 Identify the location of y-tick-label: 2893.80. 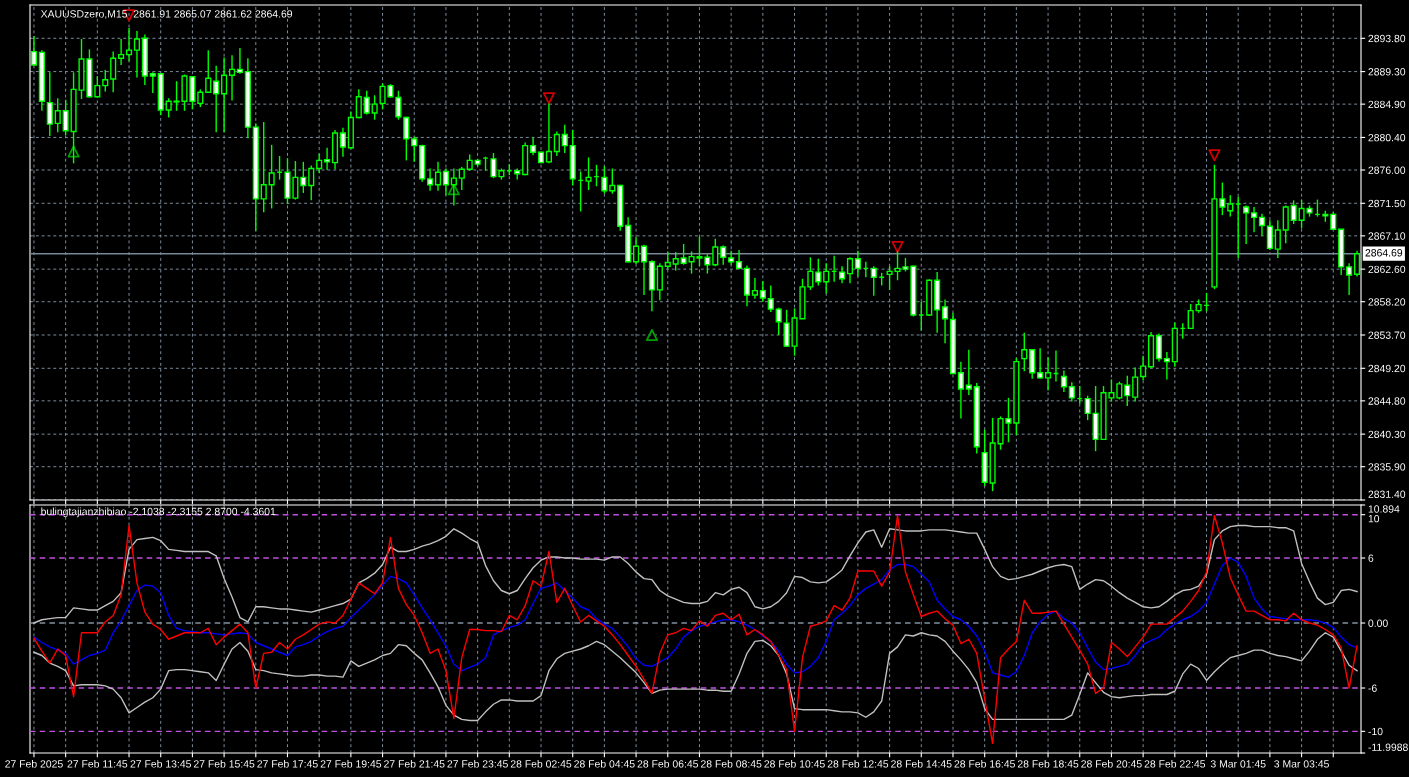
(1387, 38).